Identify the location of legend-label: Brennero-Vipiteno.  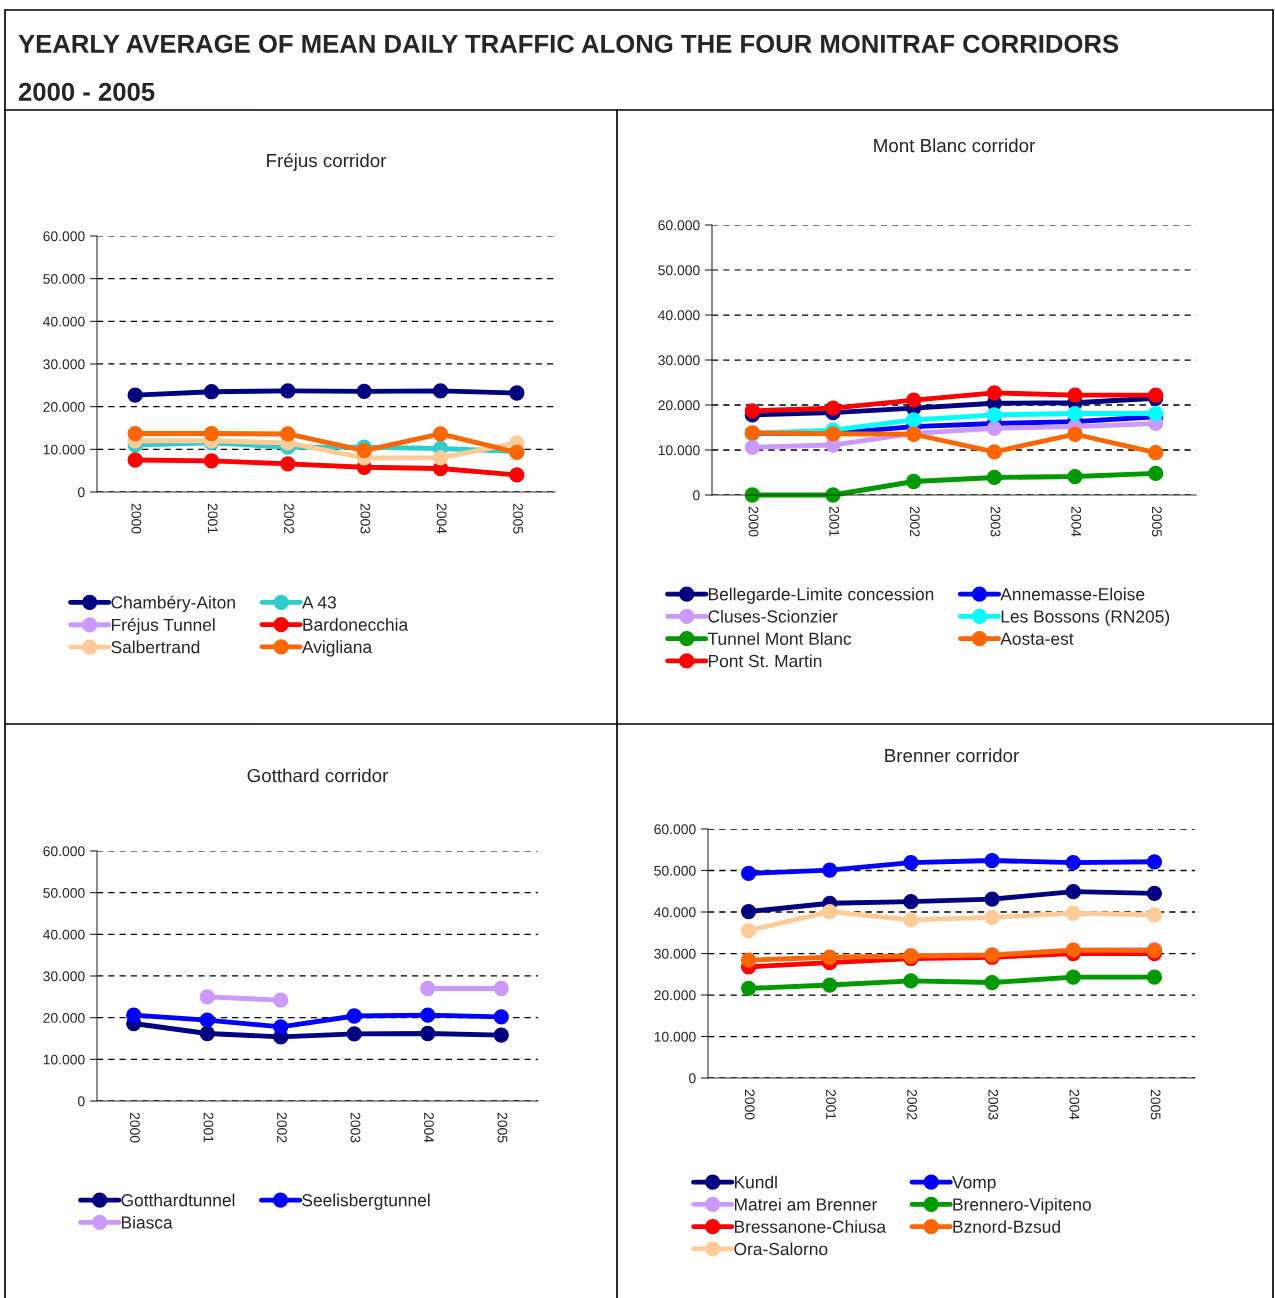
(1022, 1206).